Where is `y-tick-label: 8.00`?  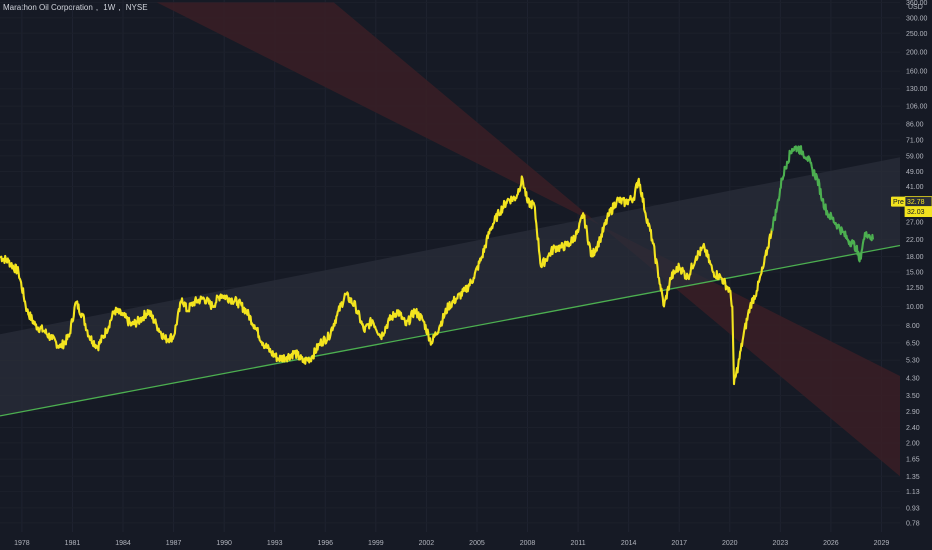 y-tick-label: 8.00 is located at coordinates (913, 326).